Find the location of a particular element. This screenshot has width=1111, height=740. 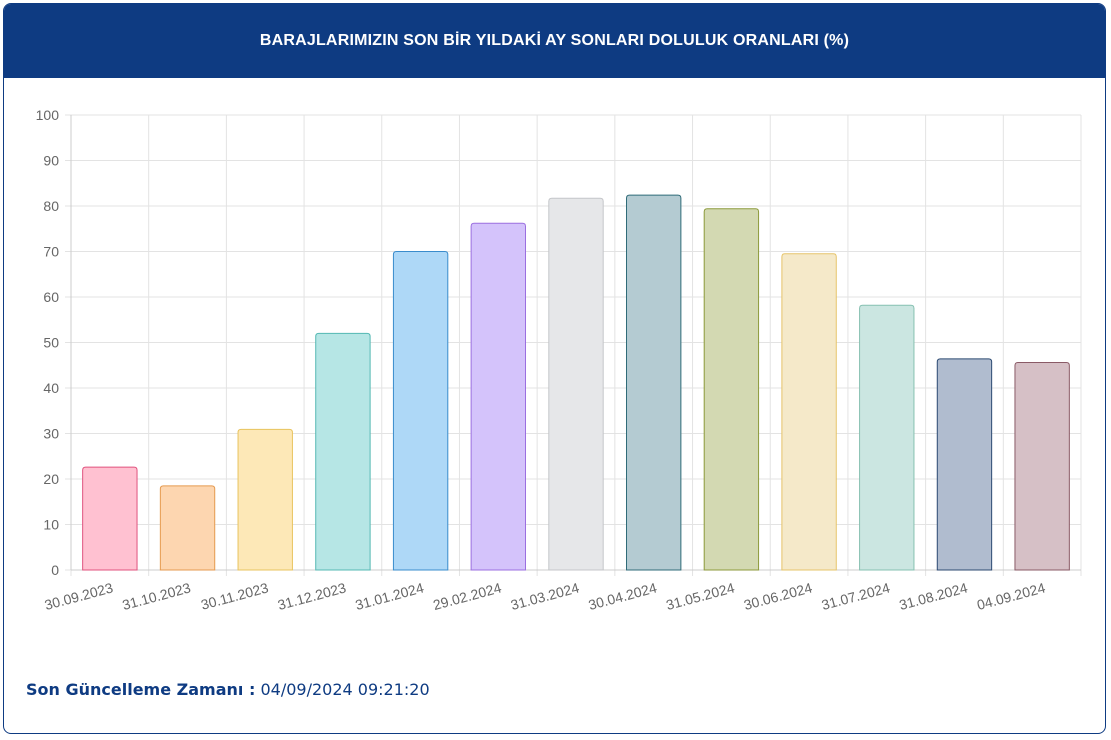

y-tick-label: 40 is located at coordinates (51, 388).